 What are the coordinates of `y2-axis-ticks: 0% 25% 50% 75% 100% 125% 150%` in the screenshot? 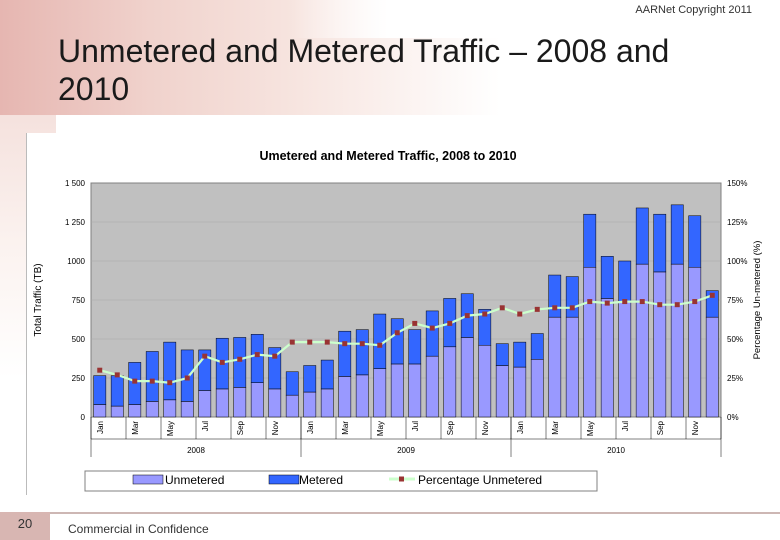 It's located at (737, 300).